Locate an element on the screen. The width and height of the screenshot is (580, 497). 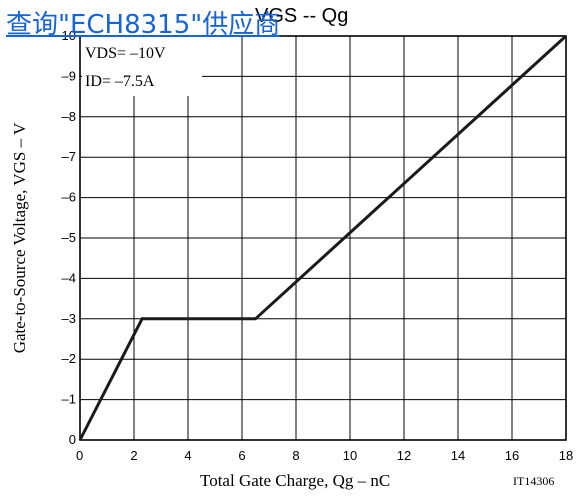
y-tick-label: –5 is located at coordinates (69, 237).